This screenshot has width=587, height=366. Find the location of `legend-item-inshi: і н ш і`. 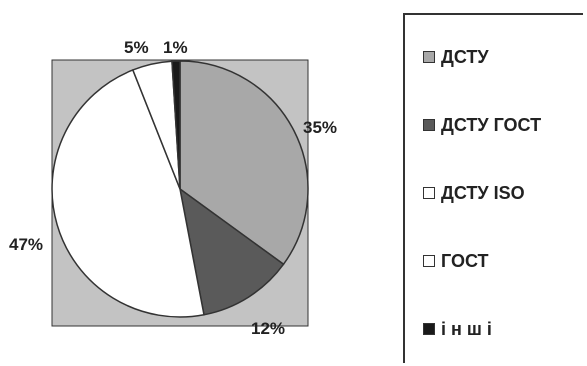

legend-item-inshi: і н ш і is located at coordinates (457, 329).